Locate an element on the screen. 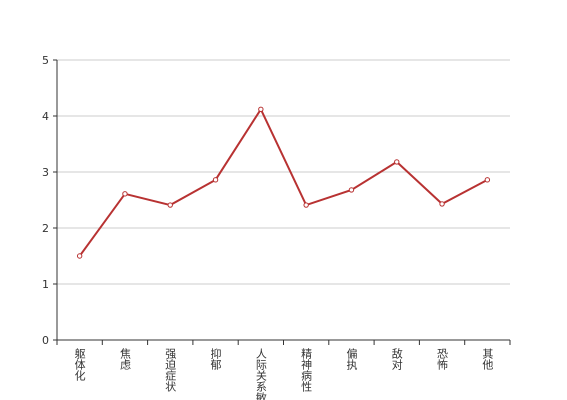 This screenshot has width=567, height=400. x-tick-label: 其他 is located at coordinates (487, 359).